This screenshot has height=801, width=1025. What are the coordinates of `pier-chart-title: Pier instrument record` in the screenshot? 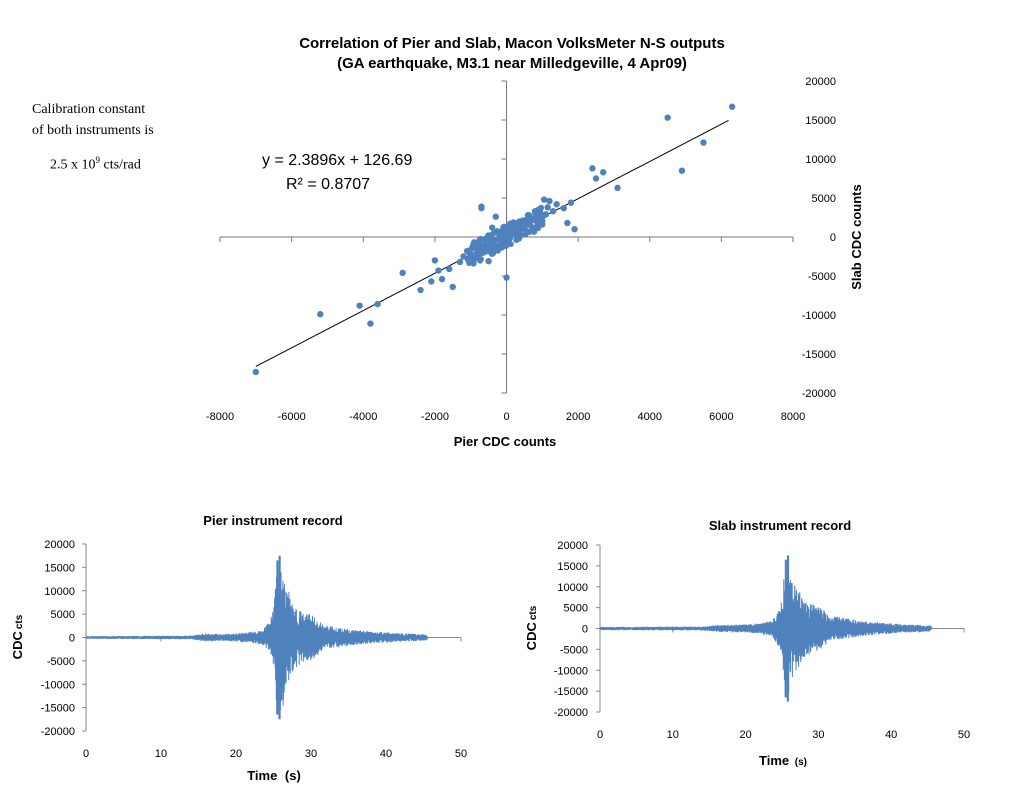 It's located at (272, 520).